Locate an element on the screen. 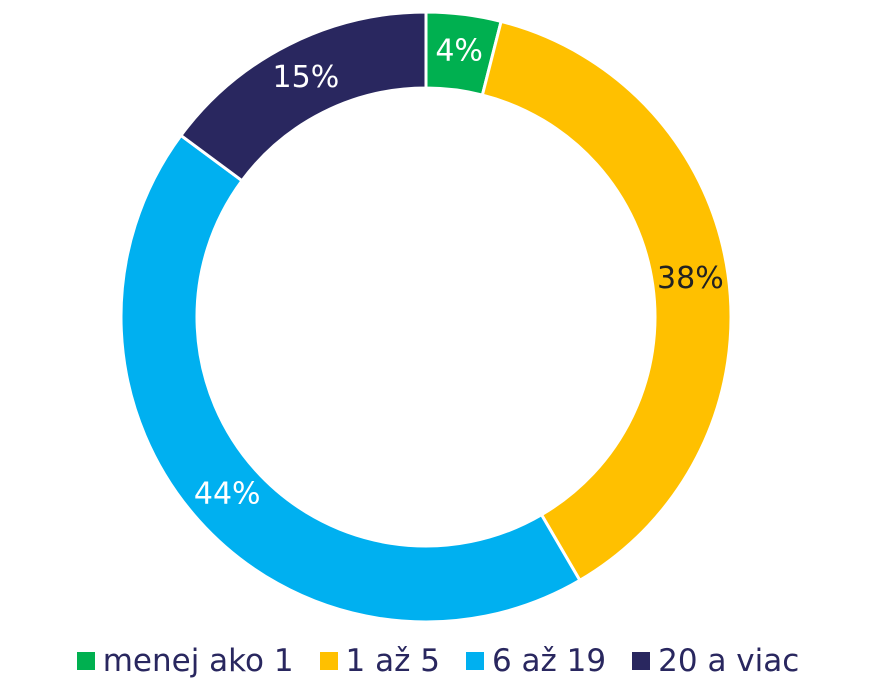 The image size is (876, 683). legend: menej ako 1 1 až 5 6 až 19 20 a viac is located at coordinates (438, 659).